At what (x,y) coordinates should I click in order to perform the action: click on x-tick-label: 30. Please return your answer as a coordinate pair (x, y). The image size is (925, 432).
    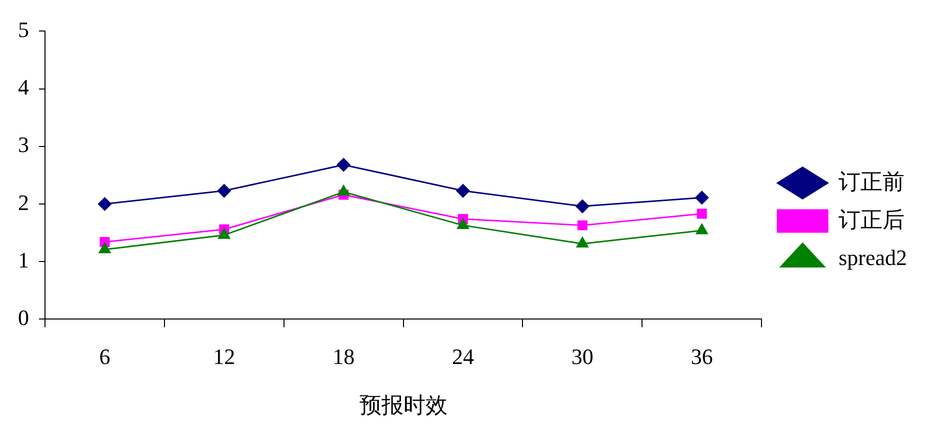
    Looking at the image, I should click on (582, 357).